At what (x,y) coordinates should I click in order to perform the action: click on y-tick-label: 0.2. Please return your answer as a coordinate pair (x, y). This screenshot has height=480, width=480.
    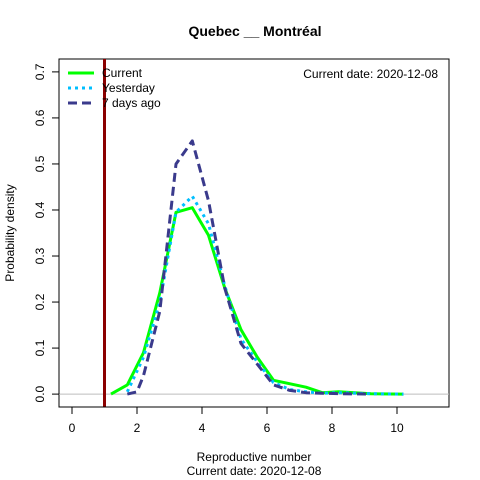
    Looking at the image, I should click on (40, 301).